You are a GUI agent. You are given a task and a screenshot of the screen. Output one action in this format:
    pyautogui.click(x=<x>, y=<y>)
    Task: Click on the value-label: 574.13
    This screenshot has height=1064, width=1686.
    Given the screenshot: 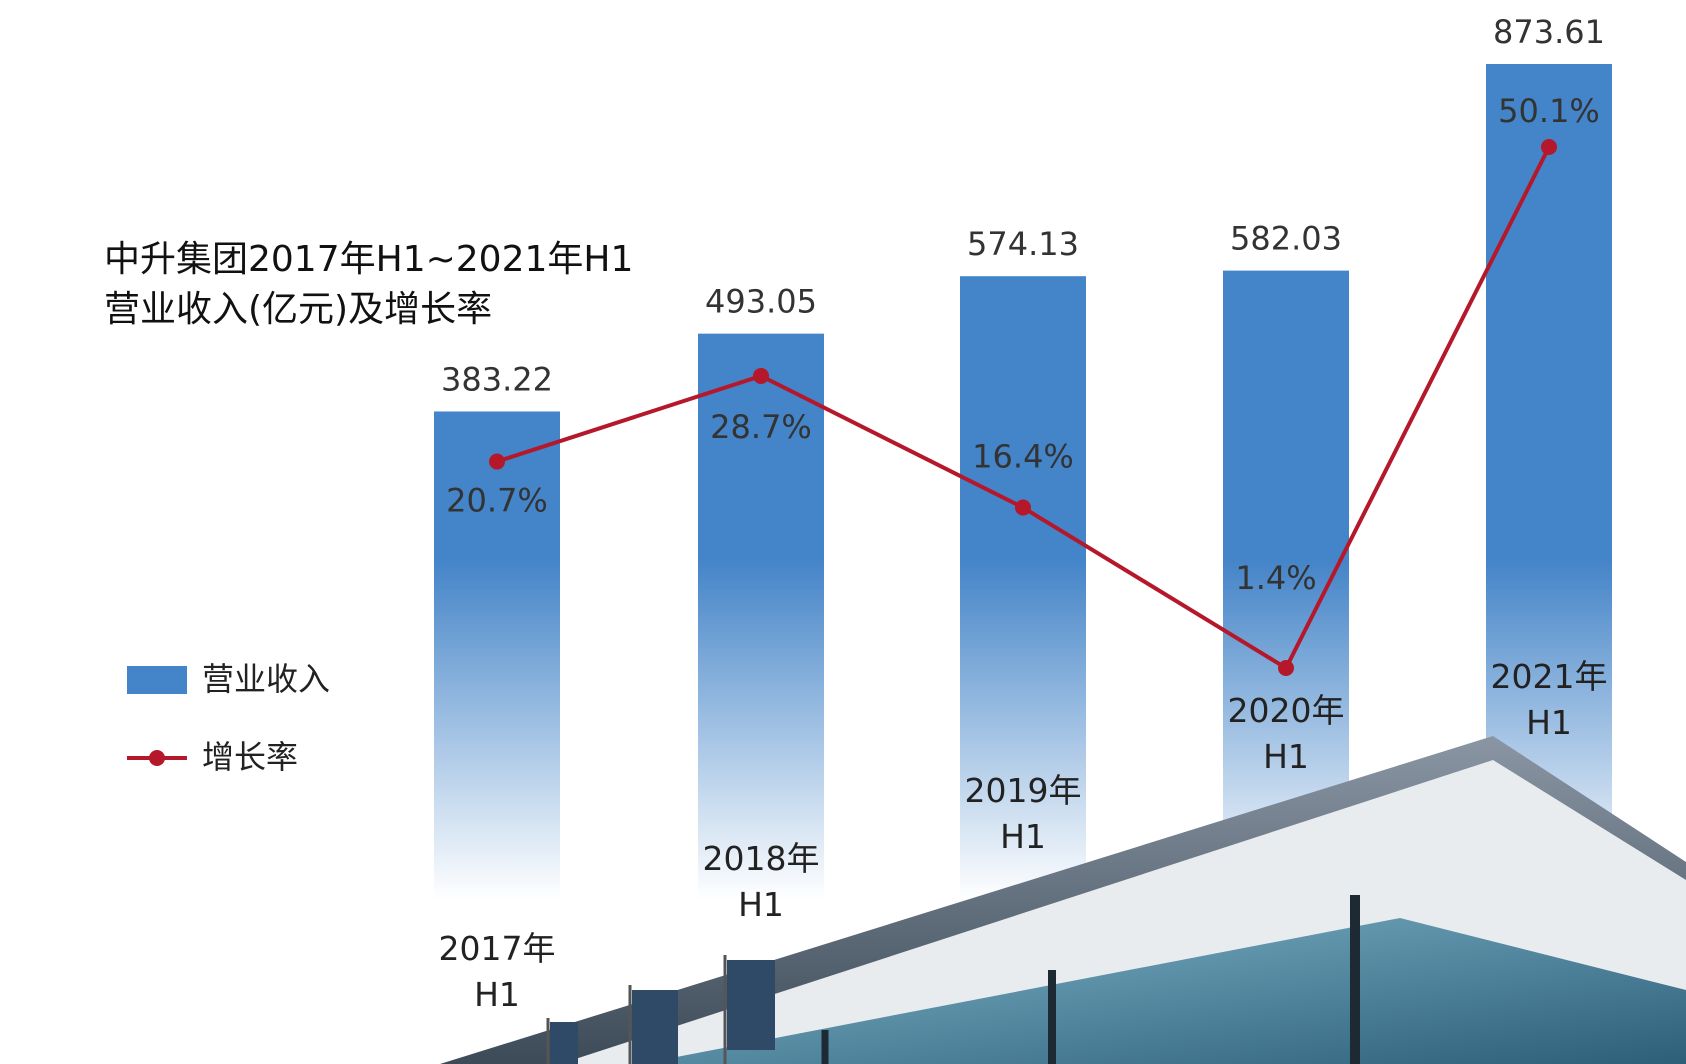 What is the action you would take?
    pyautogui.click(x=1023, y=244)
    